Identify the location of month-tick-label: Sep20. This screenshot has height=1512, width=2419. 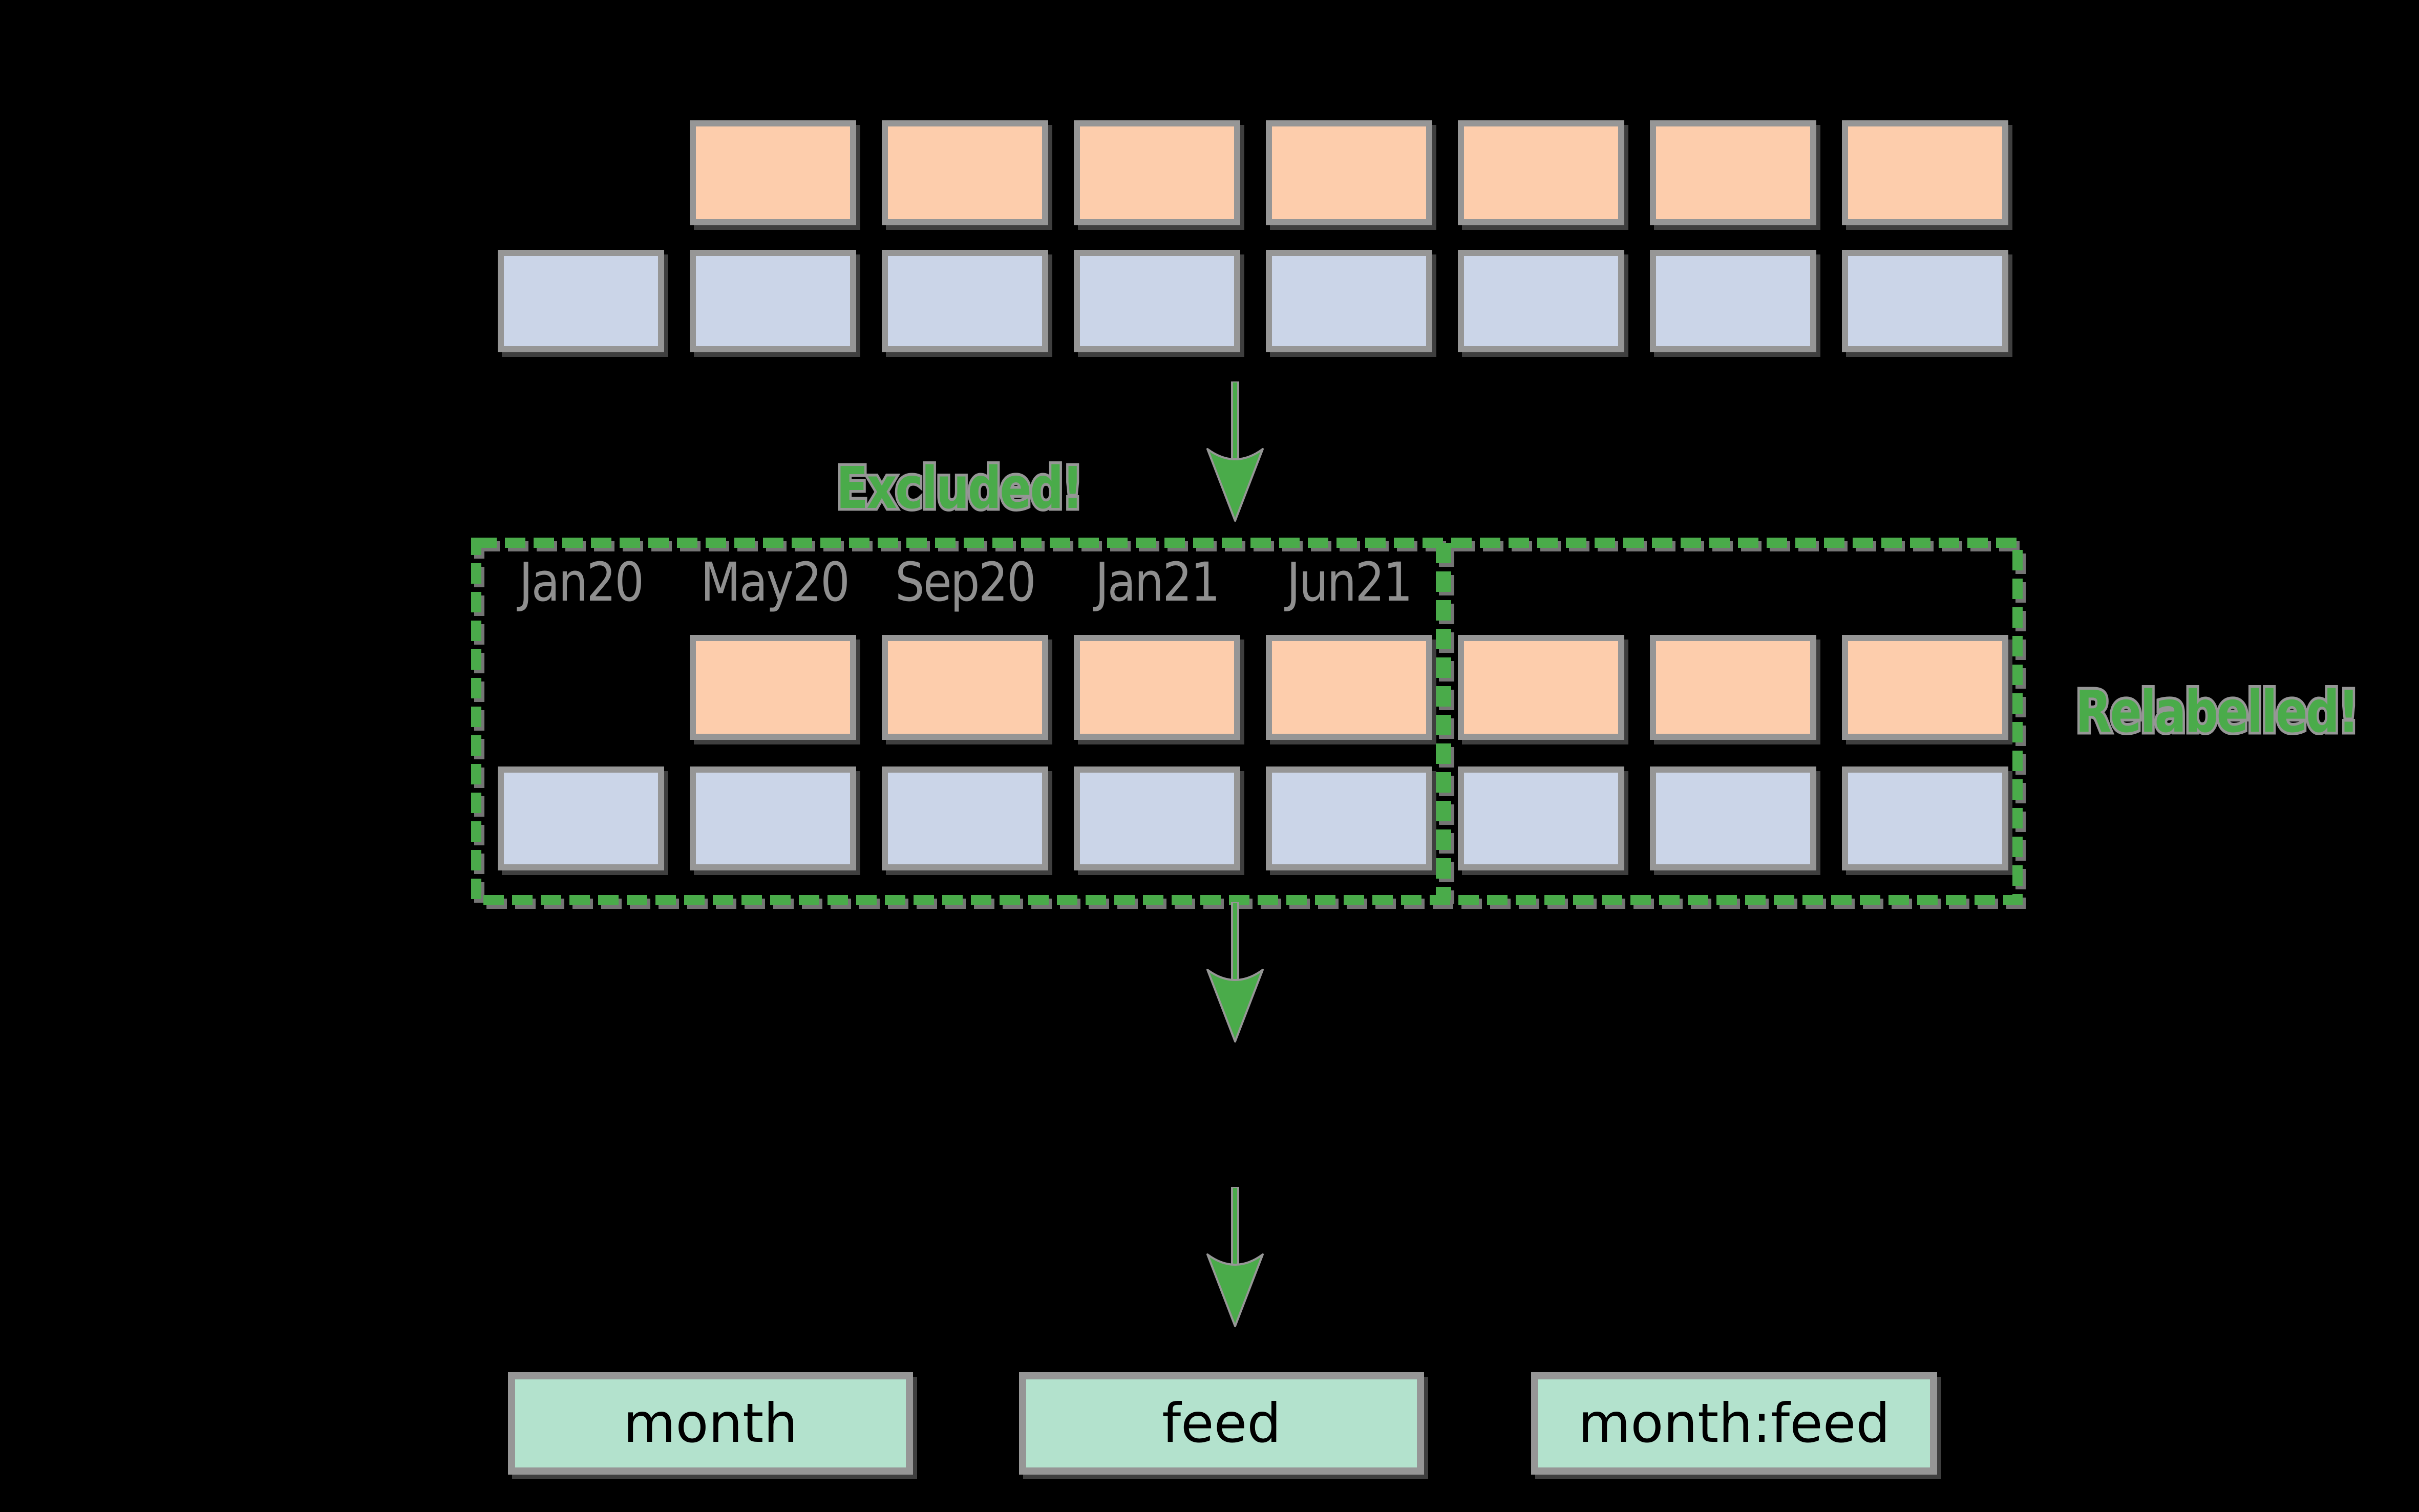
(965, 582).